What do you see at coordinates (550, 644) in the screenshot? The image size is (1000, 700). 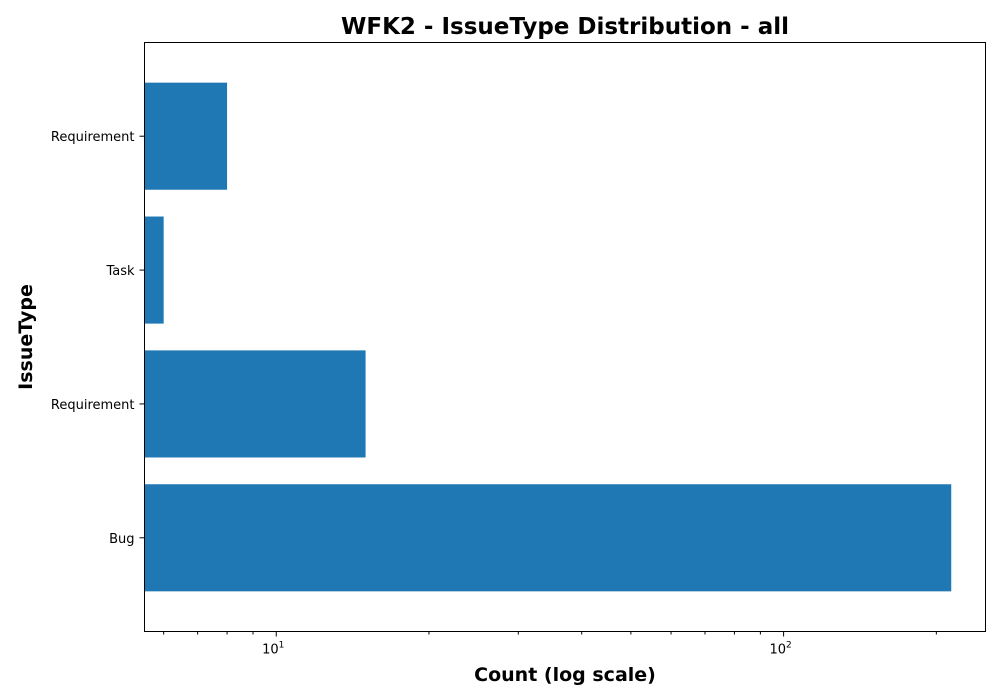 I see `x-axis: 10¹ 10²` at bounding box center [550, 644].